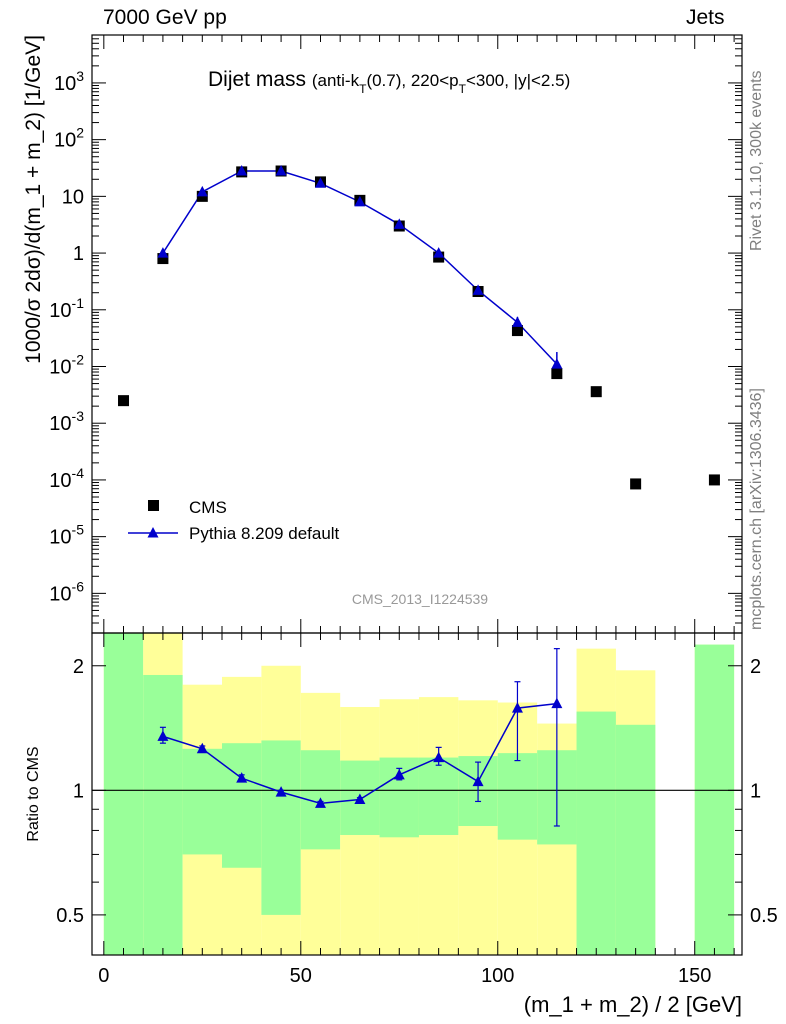 Image resolution: width=786 pixels, height=1024 pixels. Describe the element at coordinates (208, 507) in the screenshot. I see `legend-cms-label: CMS` at that location.